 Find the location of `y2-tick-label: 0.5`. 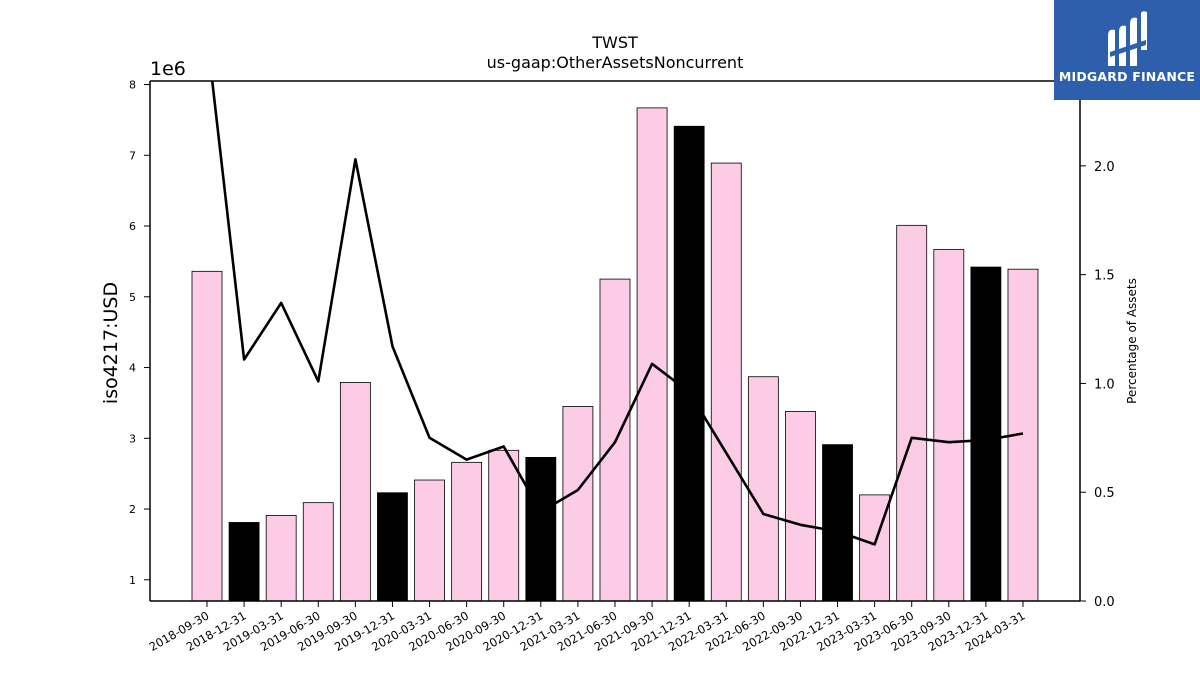

y2-tick-label: 0.5 is located at coordinates (1104, 493).